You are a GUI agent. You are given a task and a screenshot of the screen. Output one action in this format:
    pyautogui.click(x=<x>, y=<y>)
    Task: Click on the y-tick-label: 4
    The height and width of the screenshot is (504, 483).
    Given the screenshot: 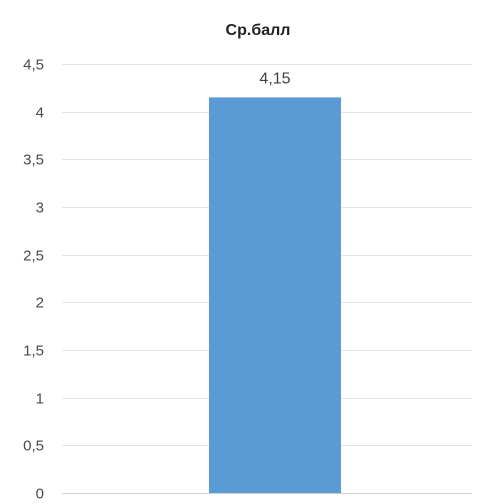 What is the action you would take?
    pyautogui.click(x=40, y=113)
    